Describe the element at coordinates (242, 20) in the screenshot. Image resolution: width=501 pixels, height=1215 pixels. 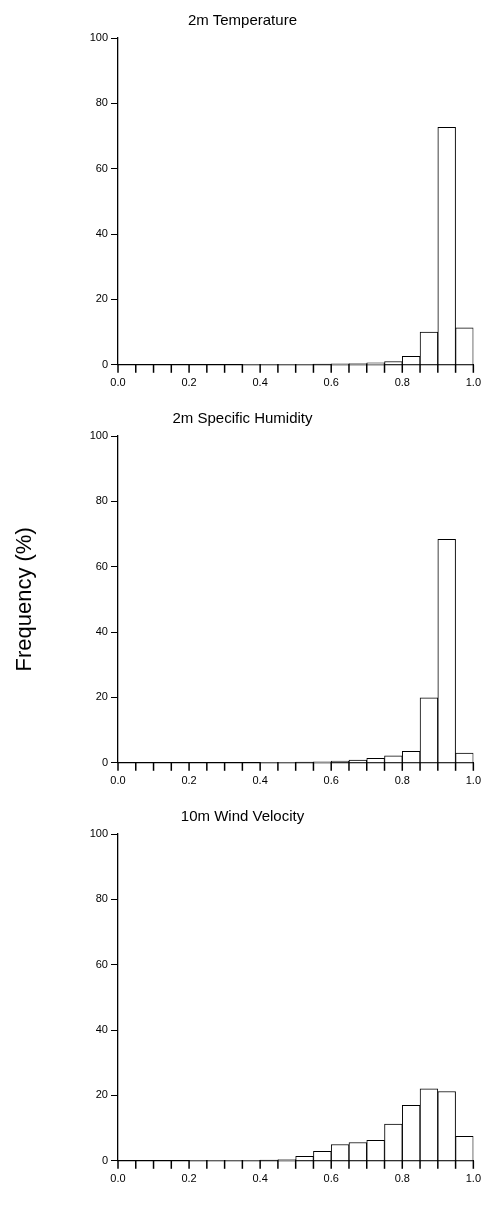
I see `chart-title: 2m Temperature` at that location.